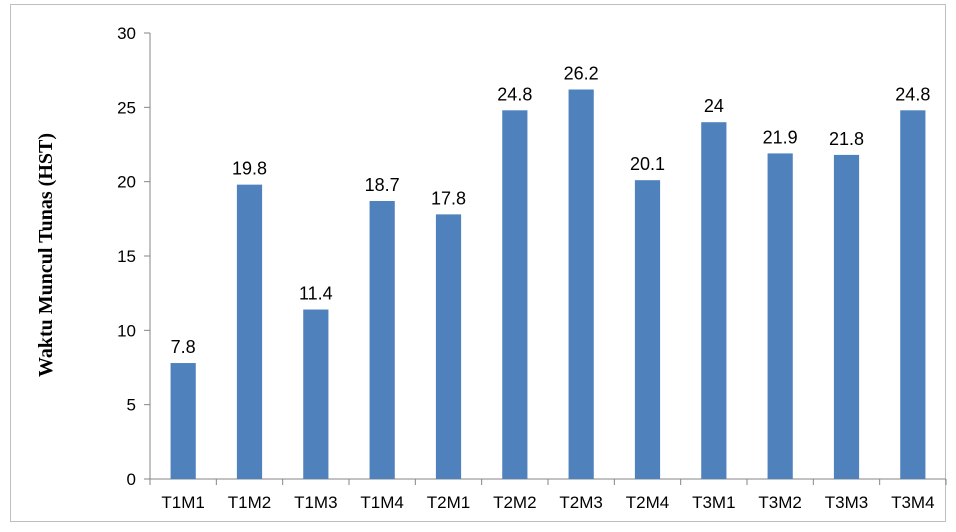 This screenshot has width=956, height=532. Describe the element at coordinates (131, 405) in the screenshot. I see `y-tick-label: 5` at that location.